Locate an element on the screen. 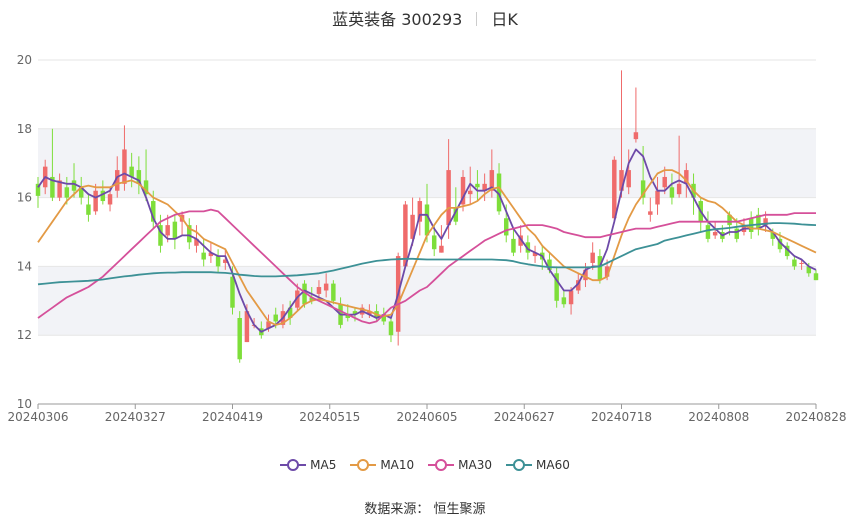 The height and width of the screenshot is (517, 850). legend-ma10-label: MA10 is located at coordinates (397, 465).